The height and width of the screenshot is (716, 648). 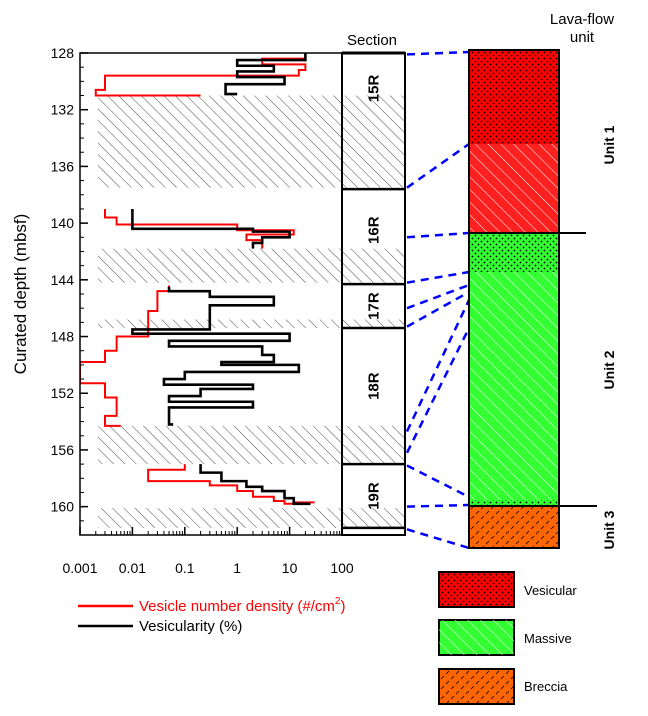 What do you see at coordinates (190, 626) in the screenshot?
I see `legend-label-vesicularity: Vesicularity (%)` at bounding box center [190, 626].